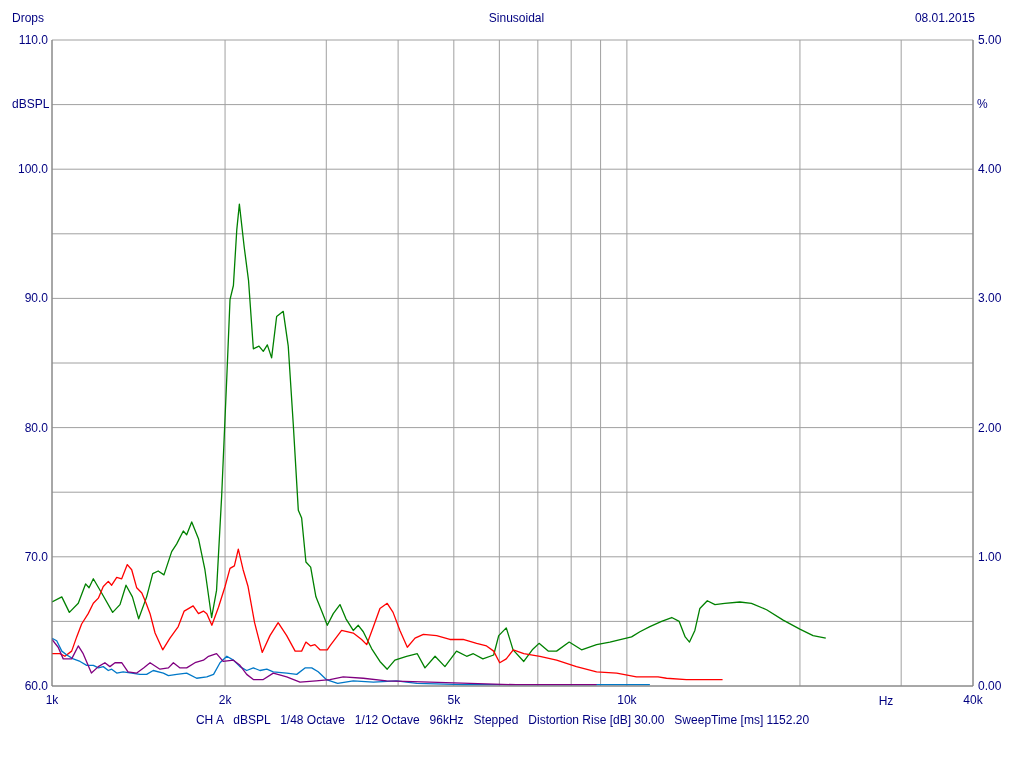 Image resolution: width=1024 pixels, height=768 pixels. Describe the element at coordinates (627, 700) in the screenshot. I see `x-tick-label: 10k` at that location.